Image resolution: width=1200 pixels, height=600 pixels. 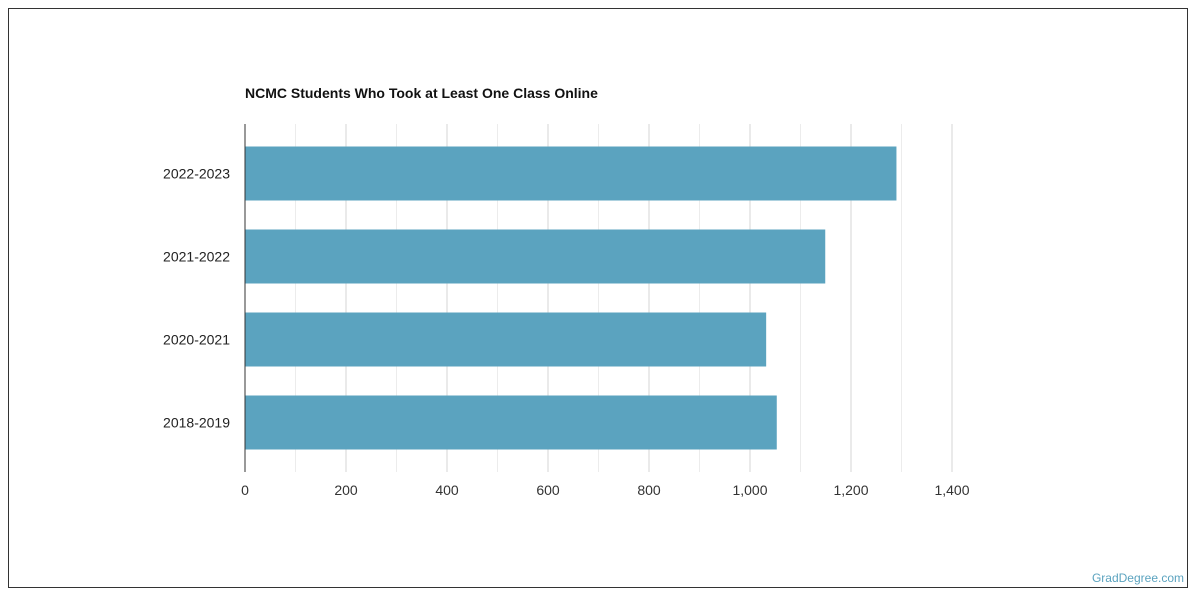 What do you see at coordinates (245, 490) in the screenshot?
I see `x-tick-label: 0` at bounding box center [245, 490].